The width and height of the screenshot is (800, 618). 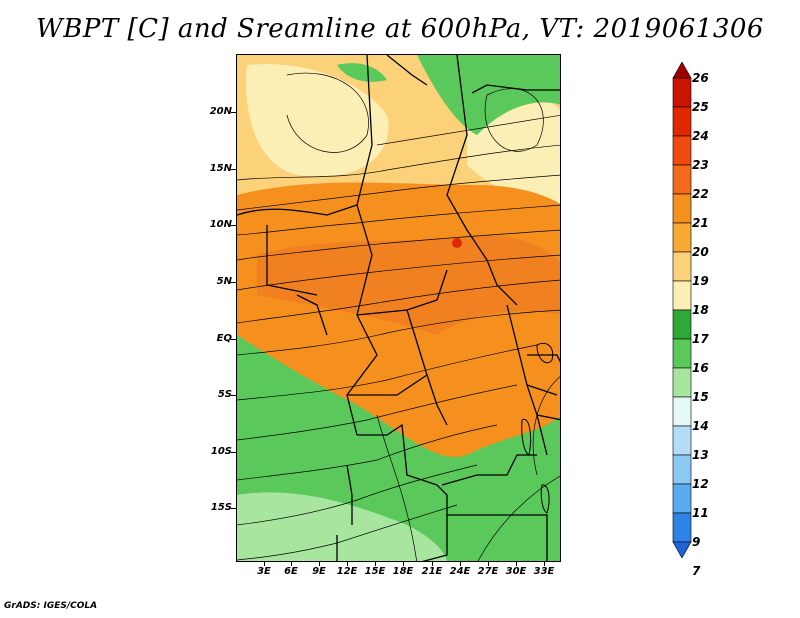 I want to click on colorbar-label: 13, so click(x=700, y=455).